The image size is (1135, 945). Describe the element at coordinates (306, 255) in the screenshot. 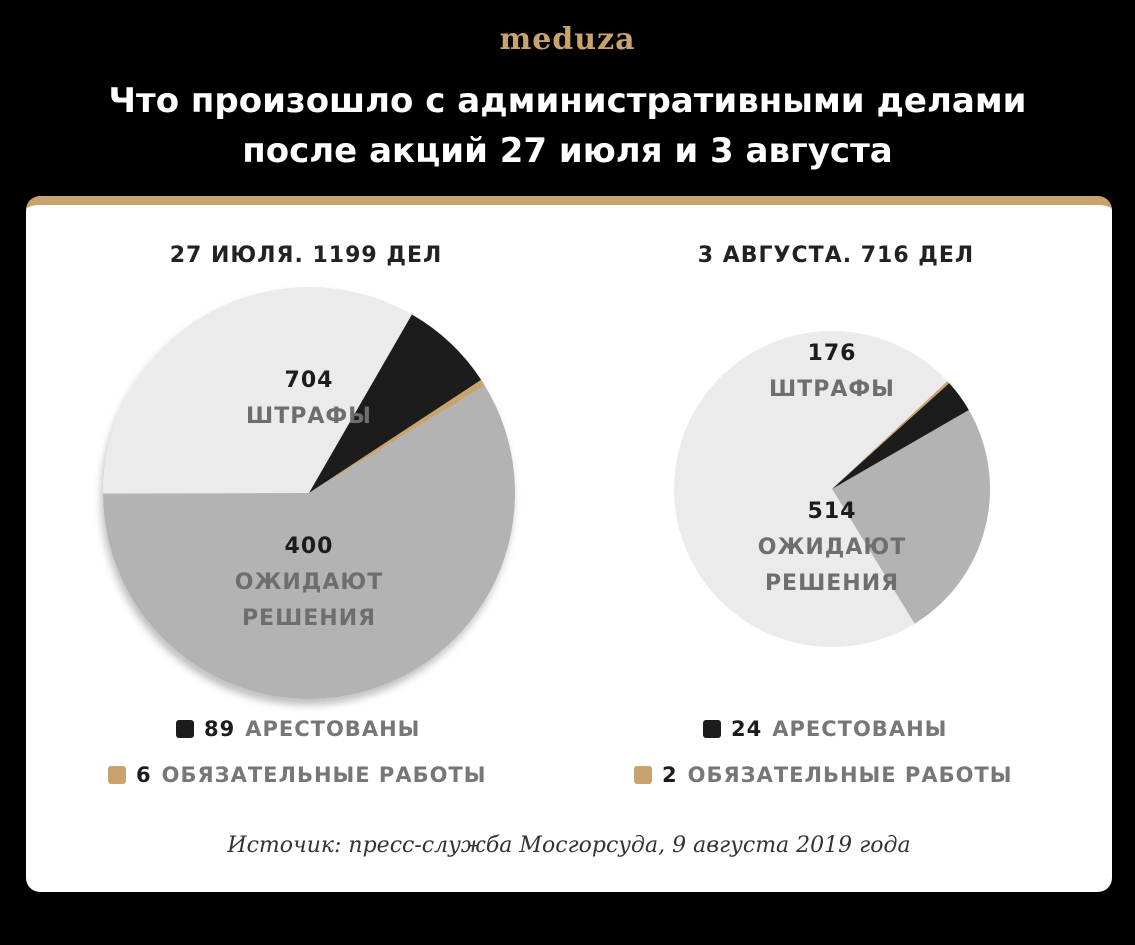

I see `chart-1-title: 27 ИЮЛЯ. 1199 ДЕЛ` at that location.